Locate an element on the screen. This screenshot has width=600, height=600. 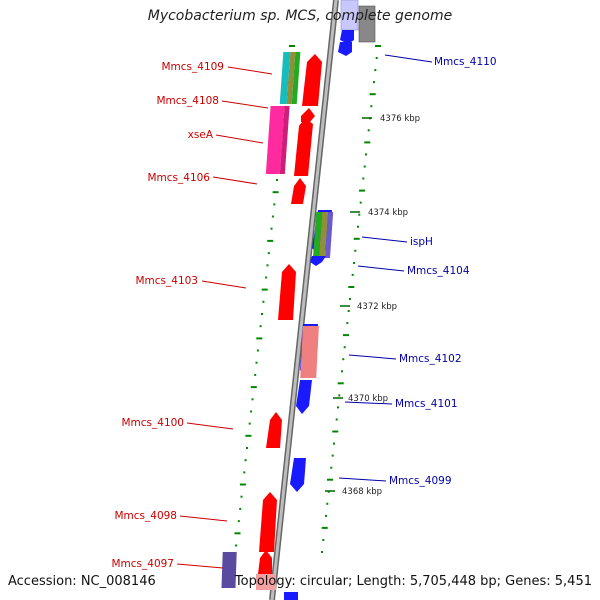
label-mmcs4108: Mmcs_4108 is located at coordinates (187, 101).